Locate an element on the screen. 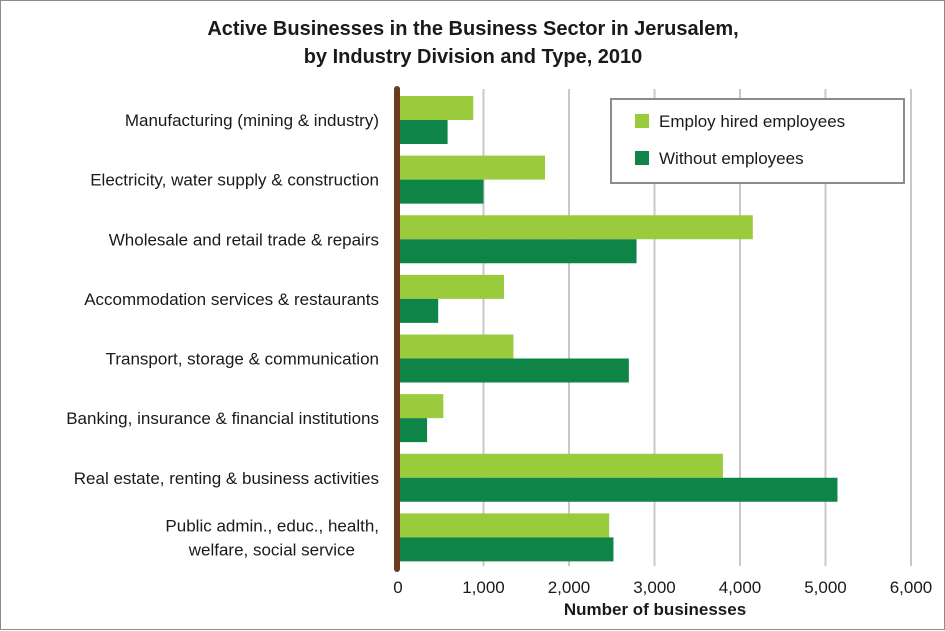 The height and width of the screenshot is (631, 945). x-tick-label: 5,000 is located at coordinates (825, 587).